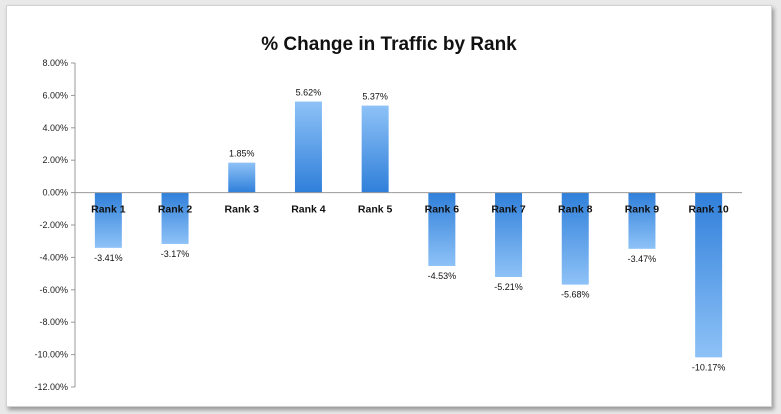 The image size is (781, 414). Describe the element at coordinates (55, 63) in the screenshot. I see `y-tick-label: 8.00%` at that location.